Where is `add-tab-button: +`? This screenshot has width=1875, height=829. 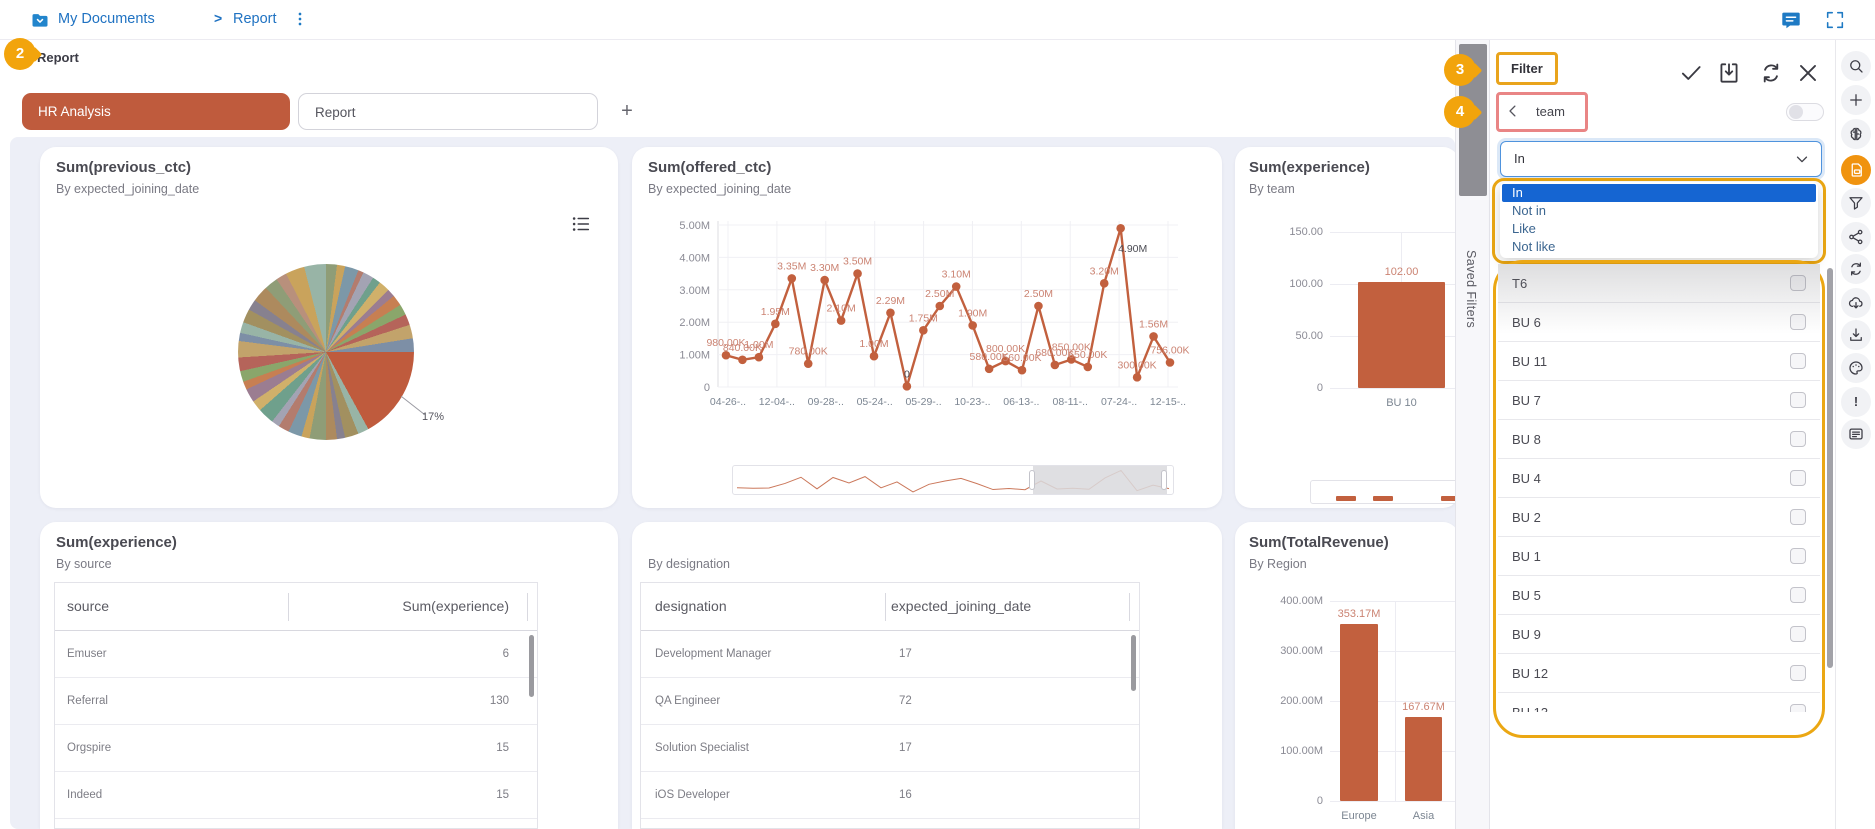
add-tab-button: + is located at coordinates (627, 111).